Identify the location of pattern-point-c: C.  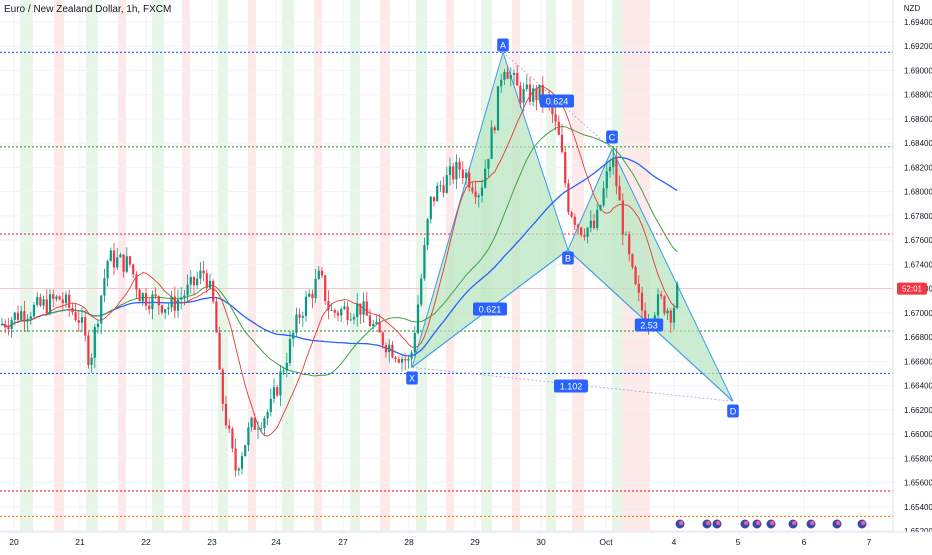
(612, 138).